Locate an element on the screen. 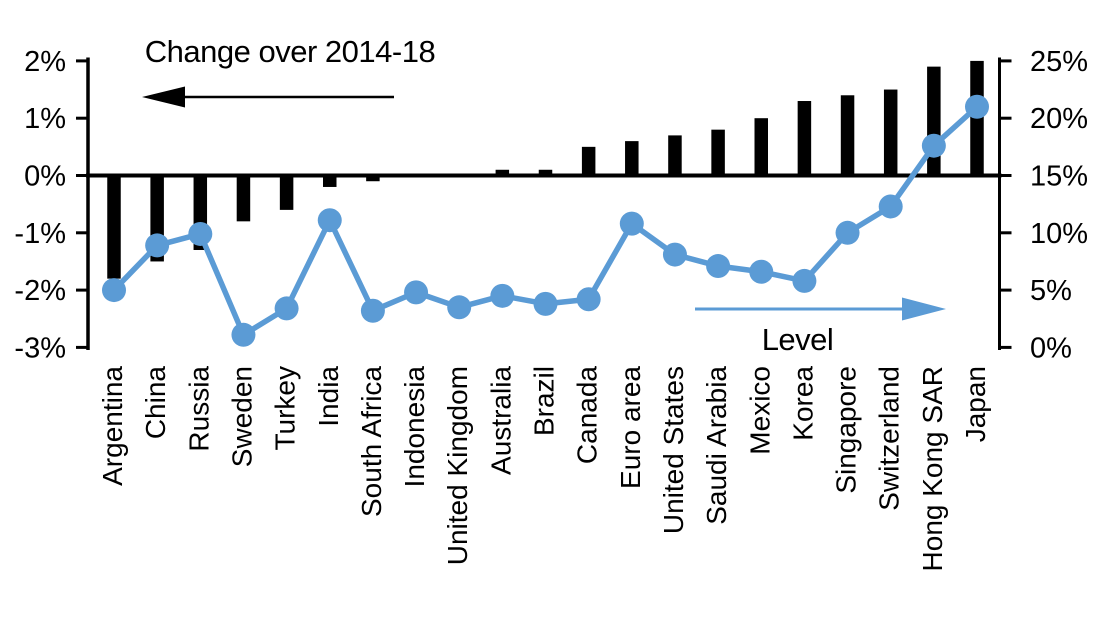 The image size is (1102, 619). point-saudi-arabia is located at coordinates (718, 266).